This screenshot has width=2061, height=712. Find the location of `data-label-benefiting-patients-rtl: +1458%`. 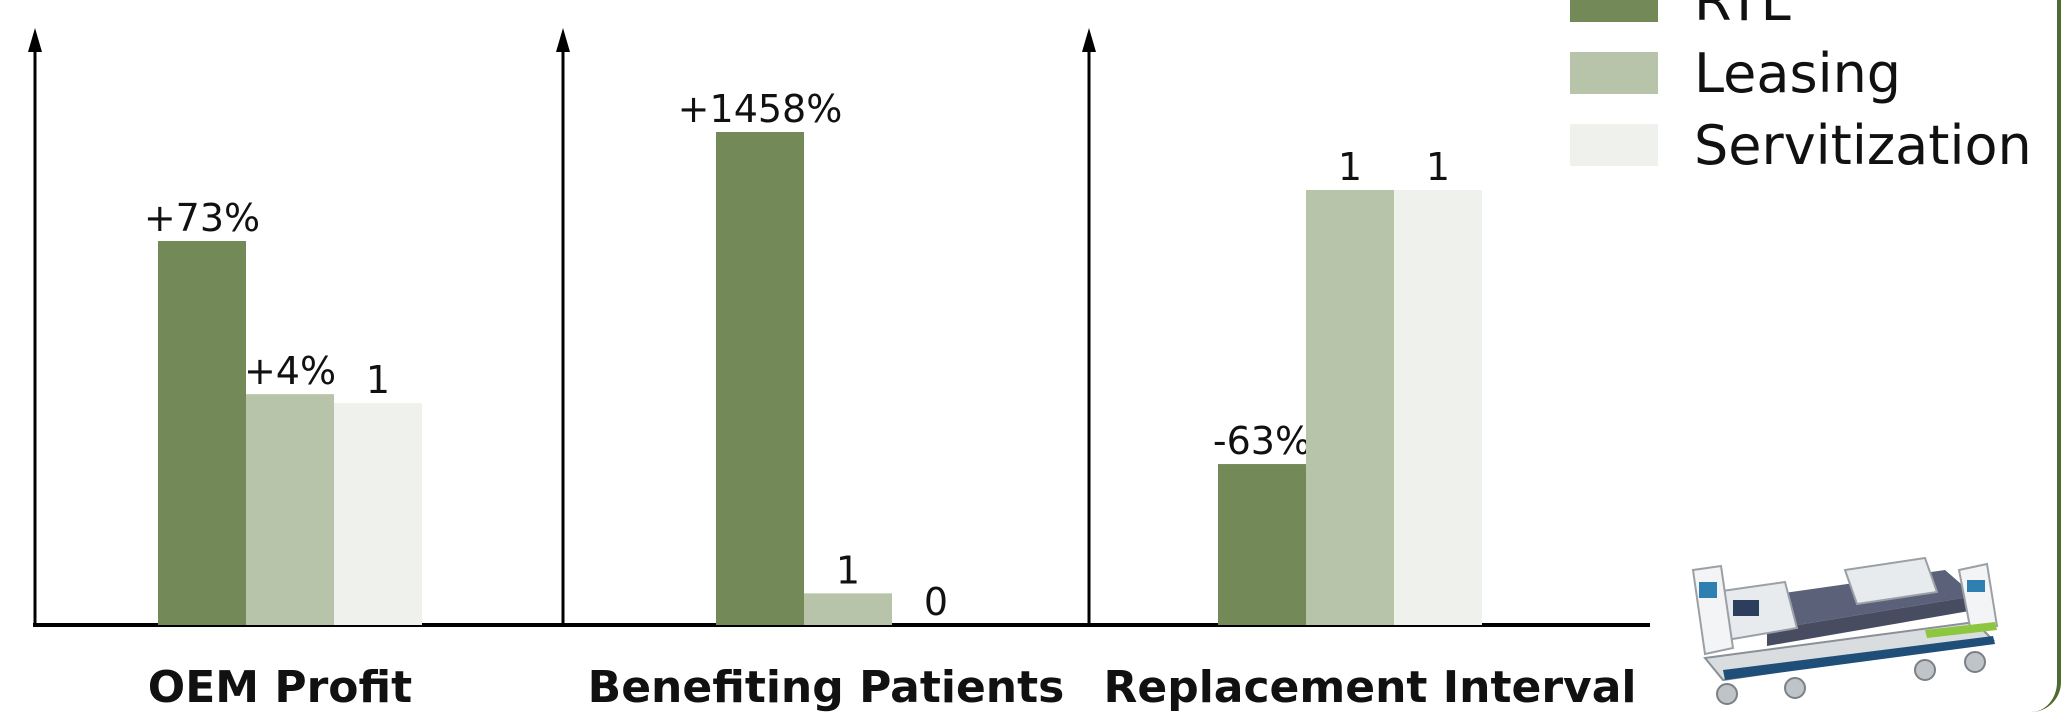

data-label-benefiting-patients-rtl: +1458% is located at coordinates (760, 109).